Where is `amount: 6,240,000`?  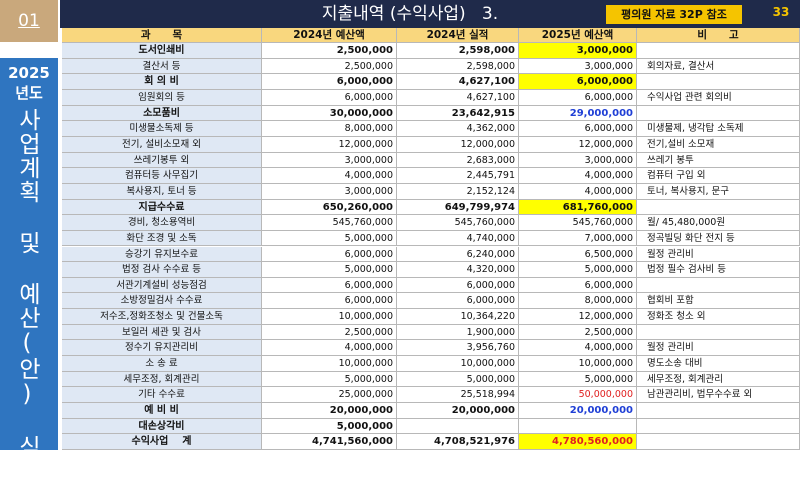
amount: 6,240,000 is located at coordinates (458, 254).